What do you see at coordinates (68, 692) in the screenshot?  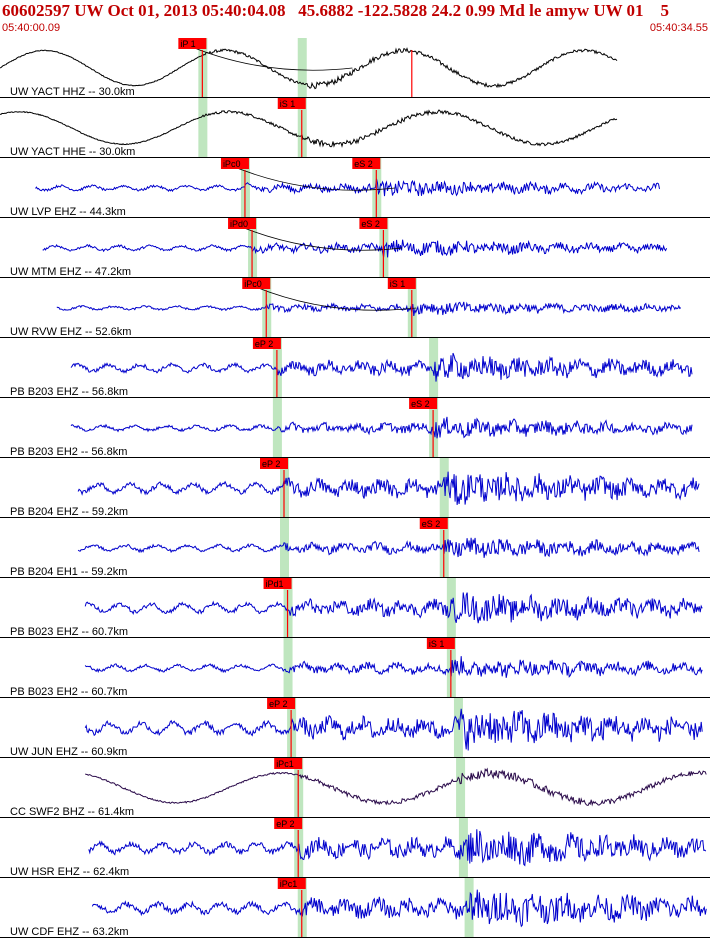 I see `station-label: PB B023 EH2 -- 60.7km` at bounding box center [68, 692].